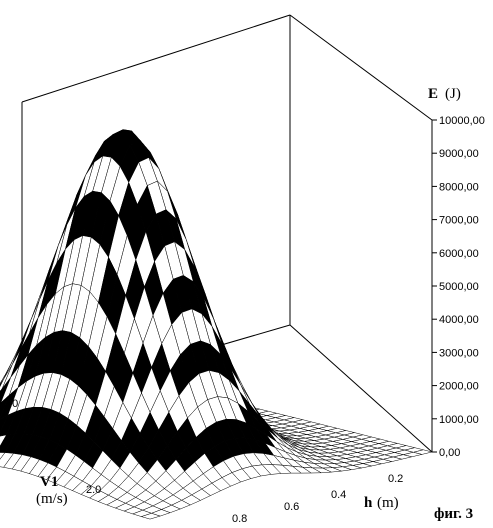  Describe the element at coordinates (459, 154) in the screenshot. I see `z-tick-label: 9000,00` at that location.